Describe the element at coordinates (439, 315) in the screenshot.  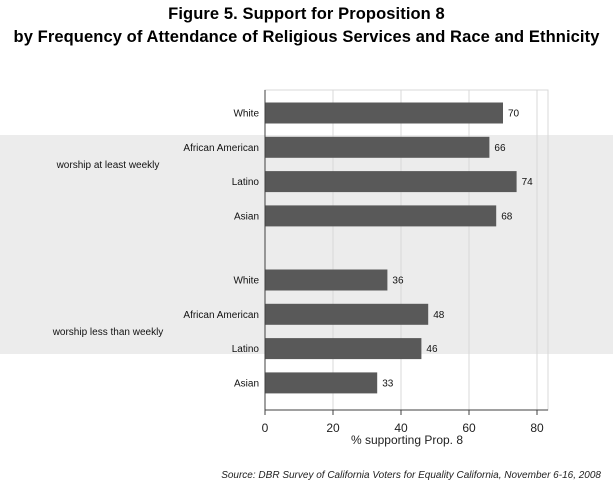
I see `data-label-group2-2: 48` at that location.